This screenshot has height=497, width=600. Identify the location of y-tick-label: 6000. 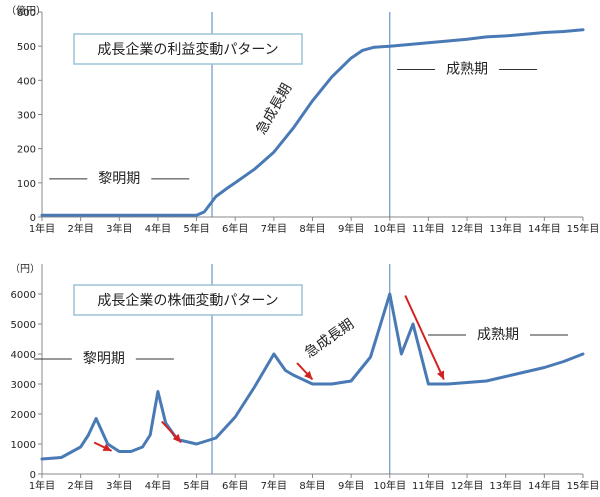
(23, 295).